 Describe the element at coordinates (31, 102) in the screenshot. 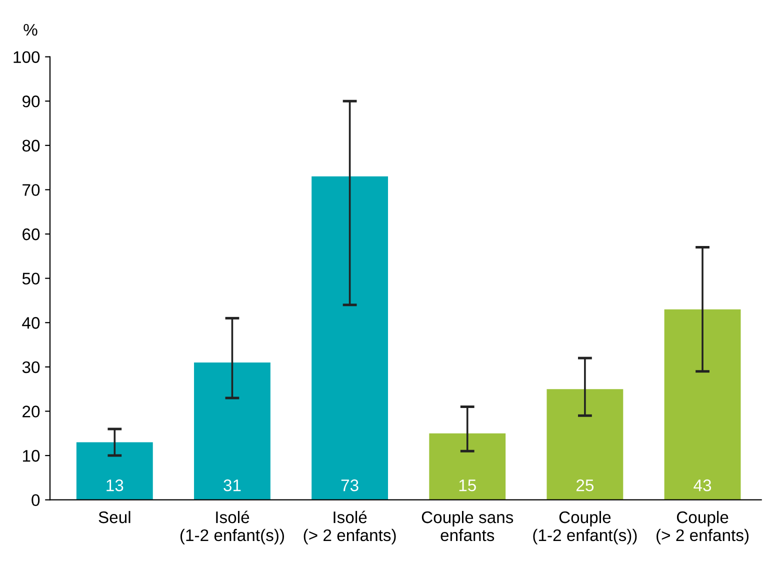

I see `y-tick-label: 90` at that location.